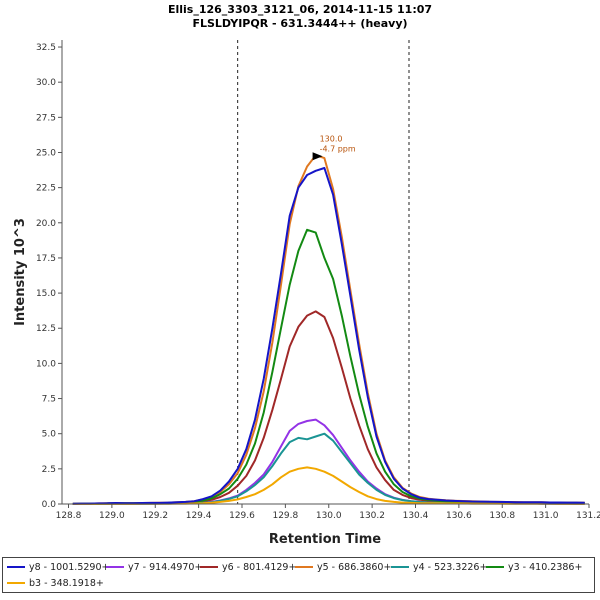 This screenshot has width=600, height=600. What do you see at coordinates (317, 156) in the screenshot?
I see `peak-arrow-icon` at bounding box center [317, 156].